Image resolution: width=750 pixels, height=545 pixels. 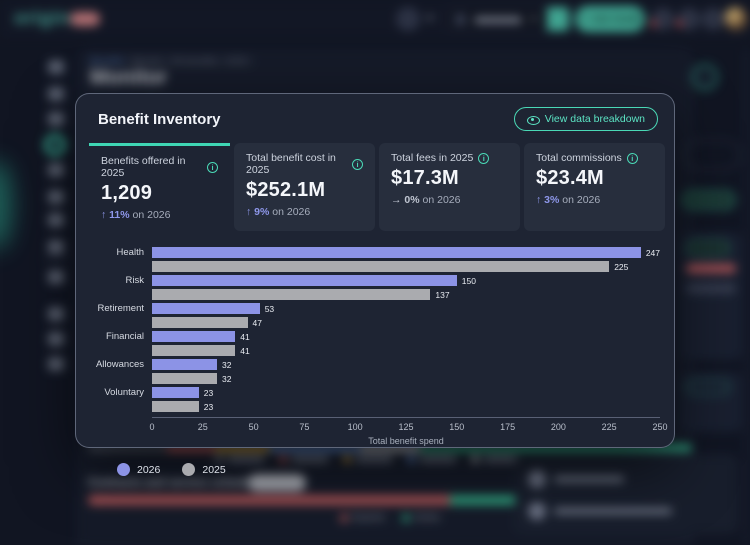 I want to click on sparkle-icon: ✦, so click(x=583, y=19).